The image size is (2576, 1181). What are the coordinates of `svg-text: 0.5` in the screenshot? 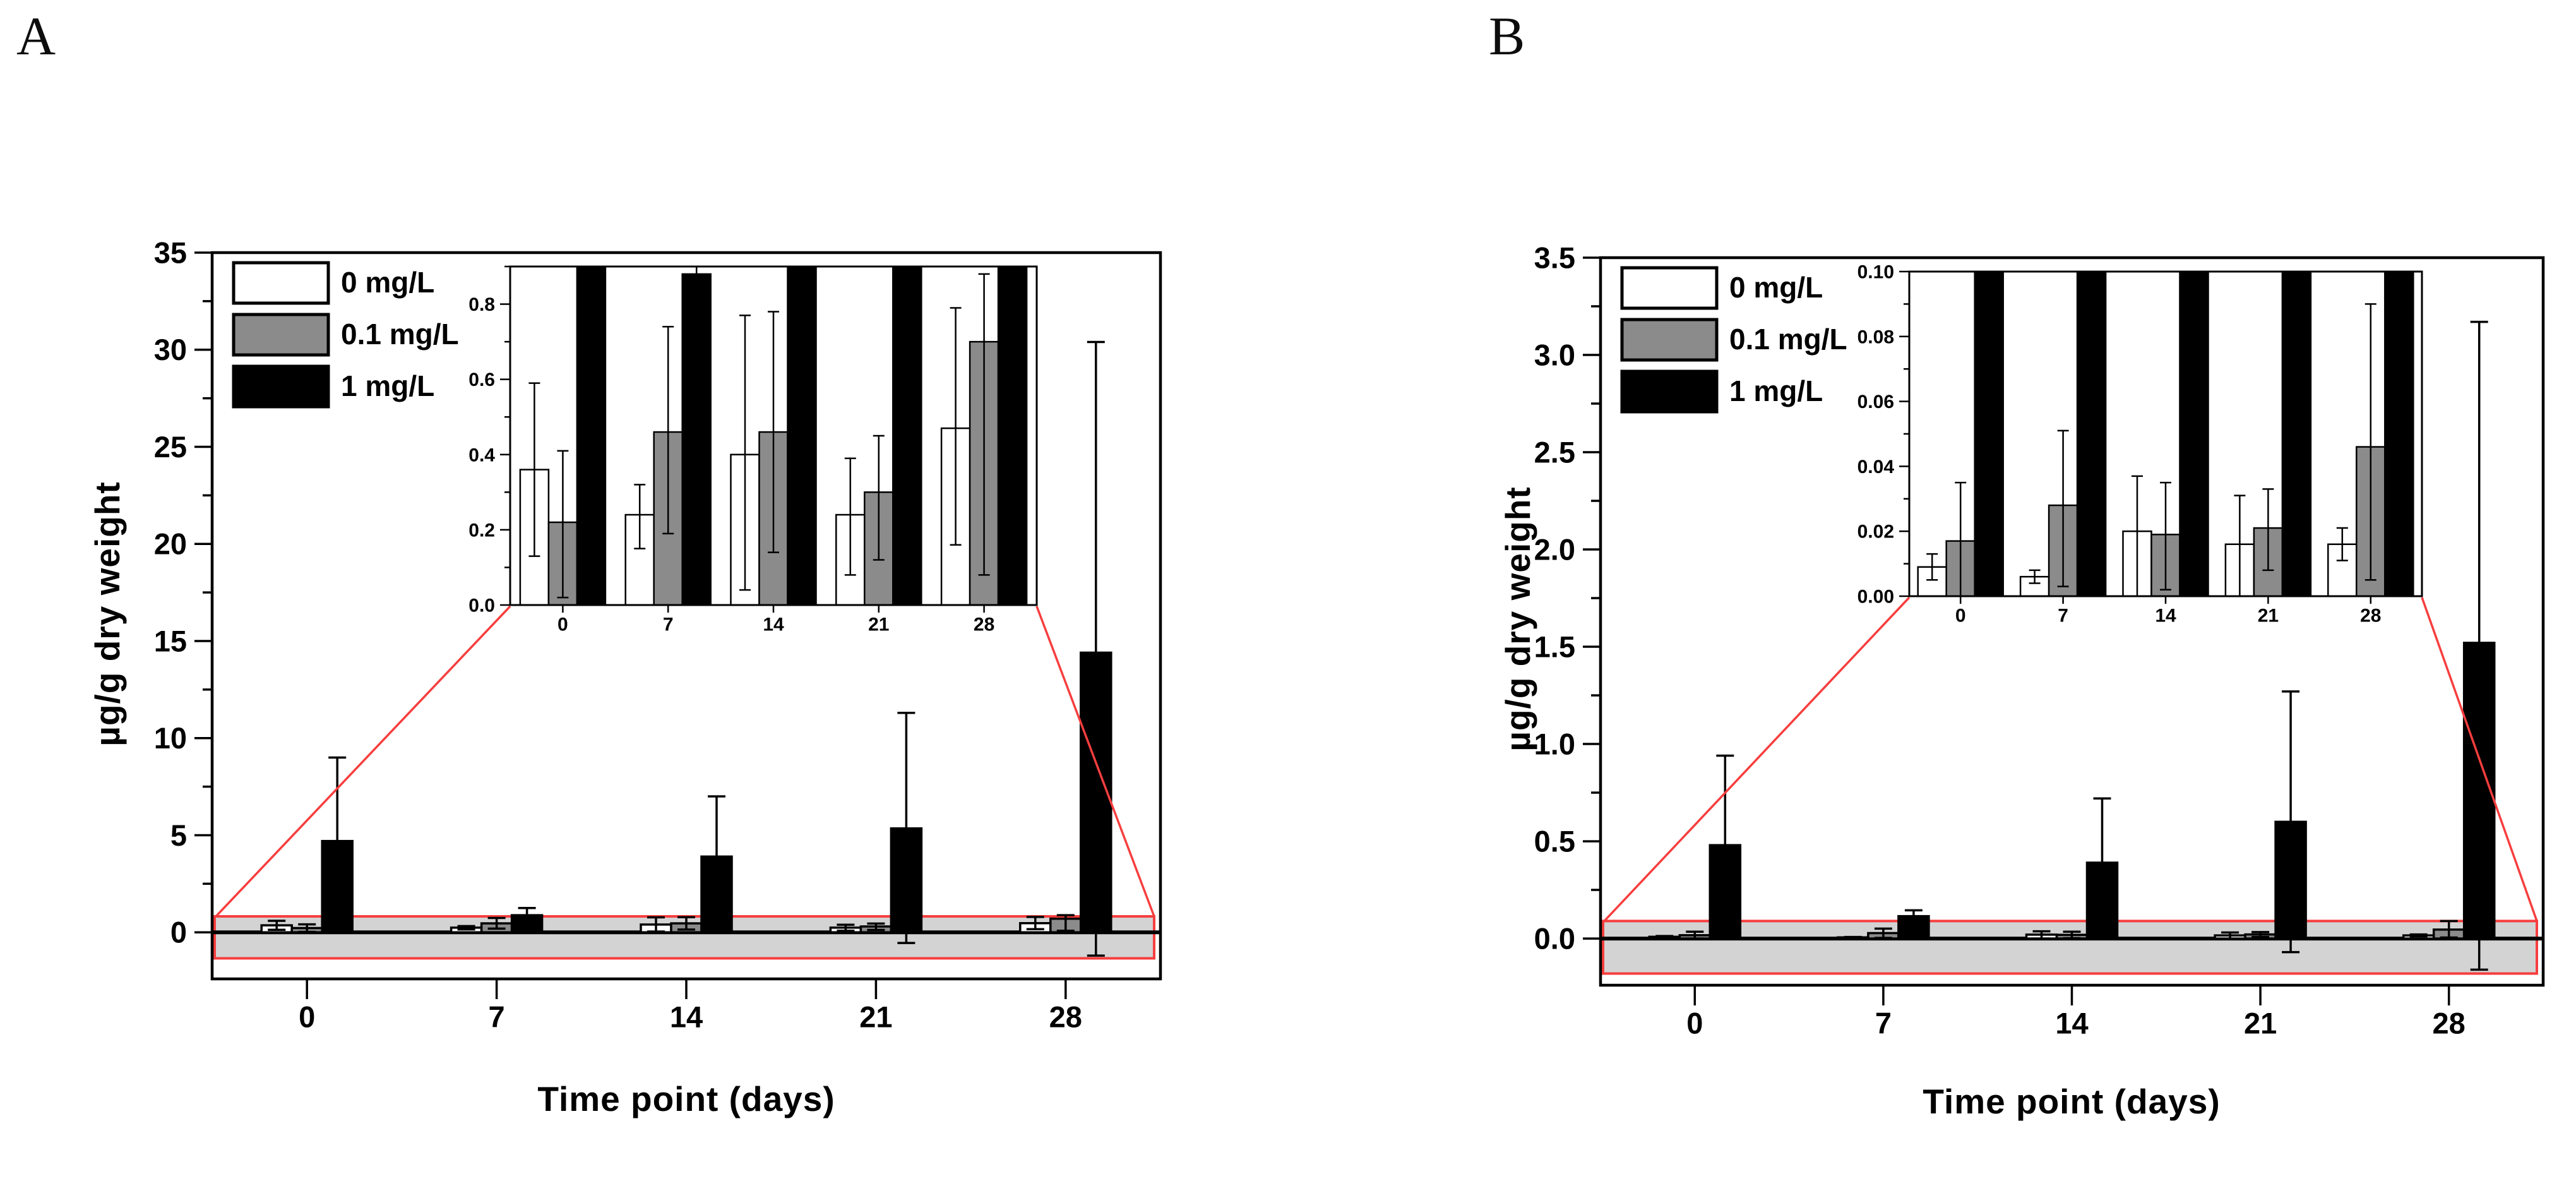 It's located at (1554, 842).